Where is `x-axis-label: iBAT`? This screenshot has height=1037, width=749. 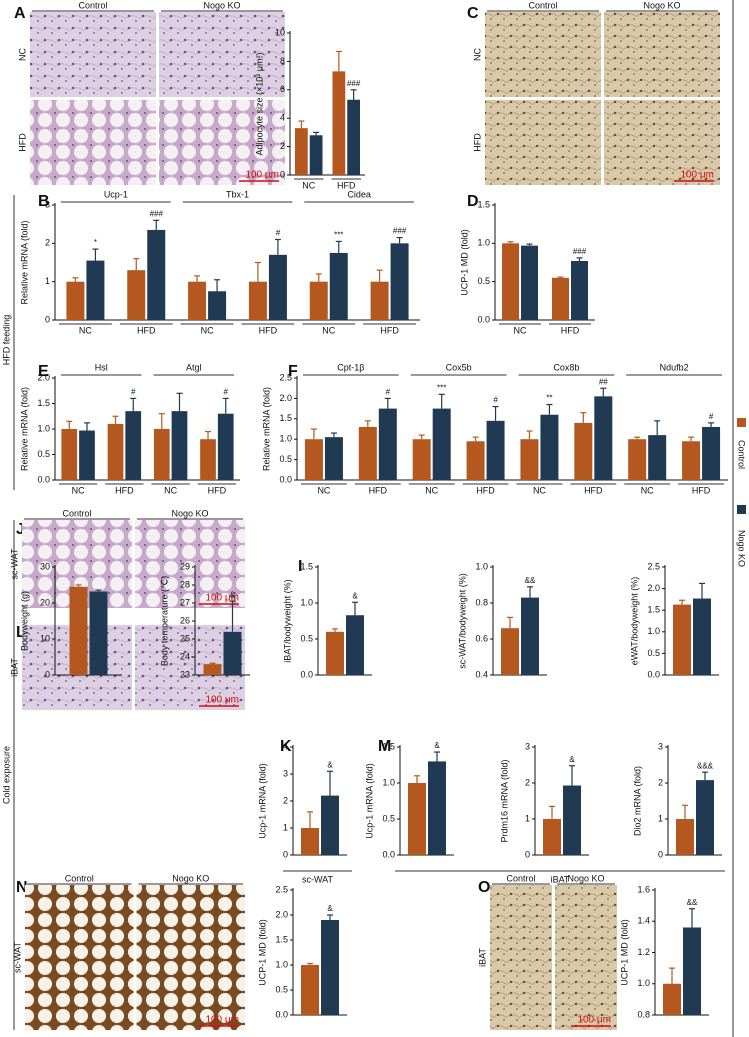
x-axis-label: iBAT is located at coordinates (560, 879).